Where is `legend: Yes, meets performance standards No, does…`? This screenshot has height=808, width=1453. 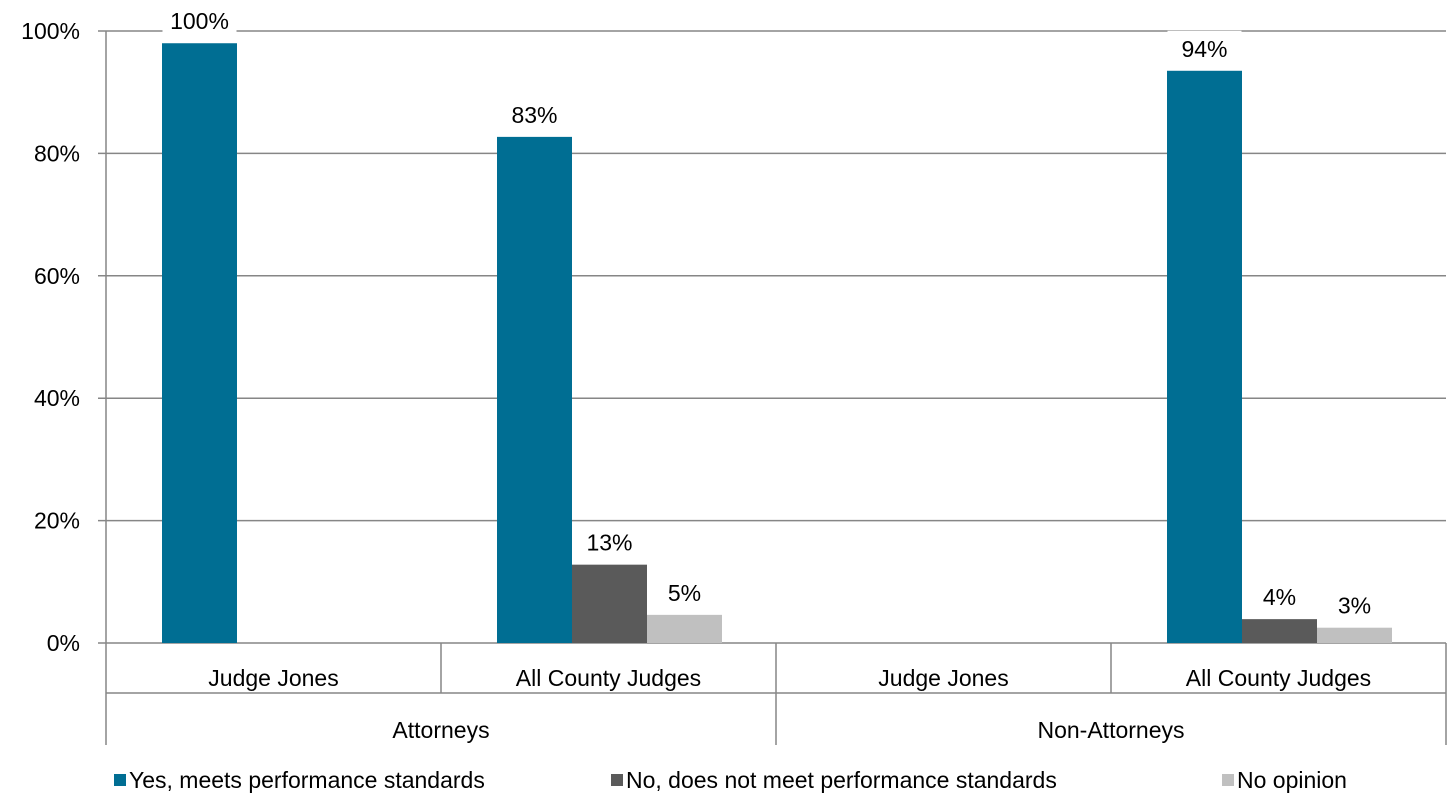
legend: Yes, meets performance standards No, does… is located at coordinates (730, 780).